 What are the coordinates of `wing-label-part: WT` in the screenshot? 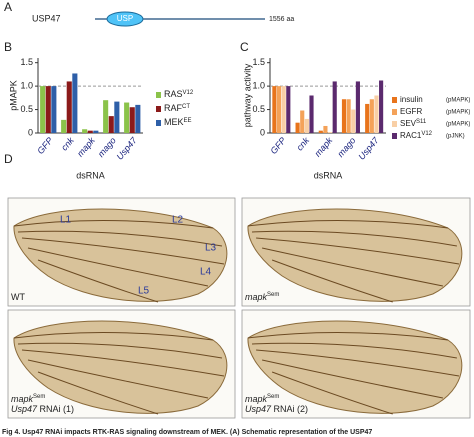 It's located at (18, 297).